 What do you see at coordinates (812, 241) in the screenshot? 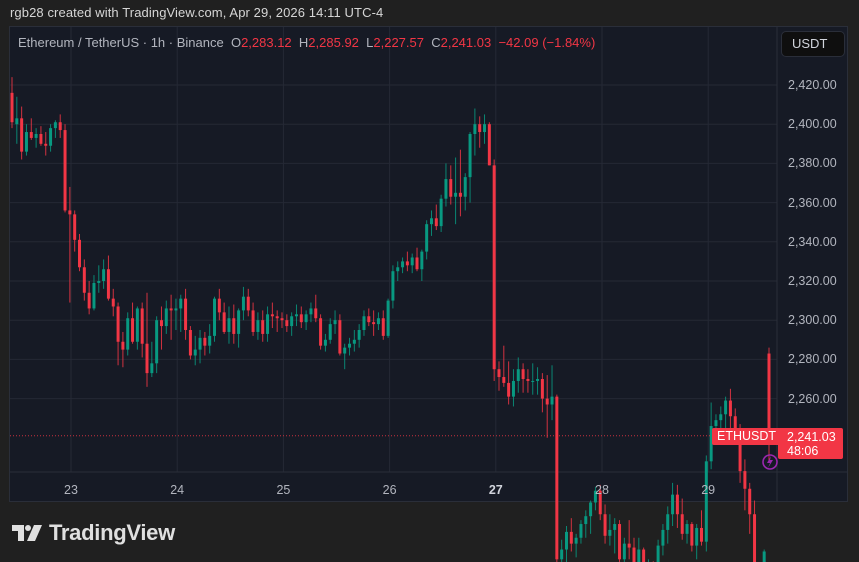
I see `price-tick-label: 2,340.00` at bounding box center [812, 241].